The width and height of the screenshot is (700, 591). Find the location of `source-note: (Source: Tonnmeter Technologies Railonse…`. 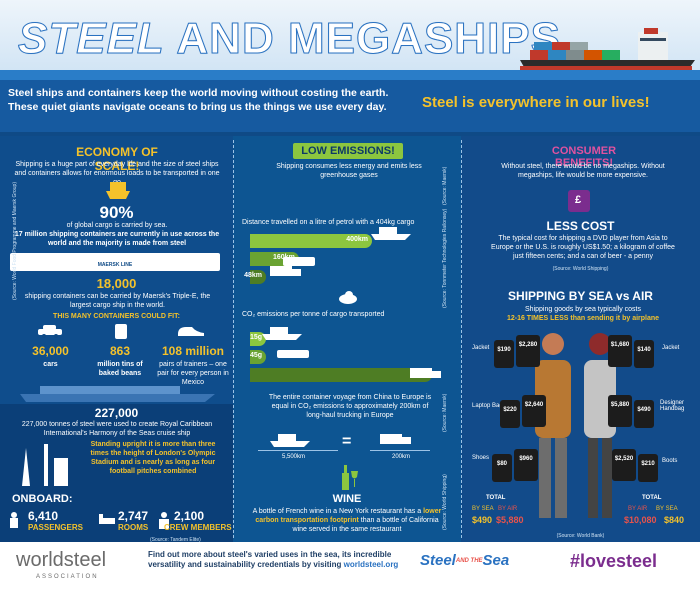

source-note: (Source: Tonnmeter Technologies Railonse… is located at coordinates (445, 258).